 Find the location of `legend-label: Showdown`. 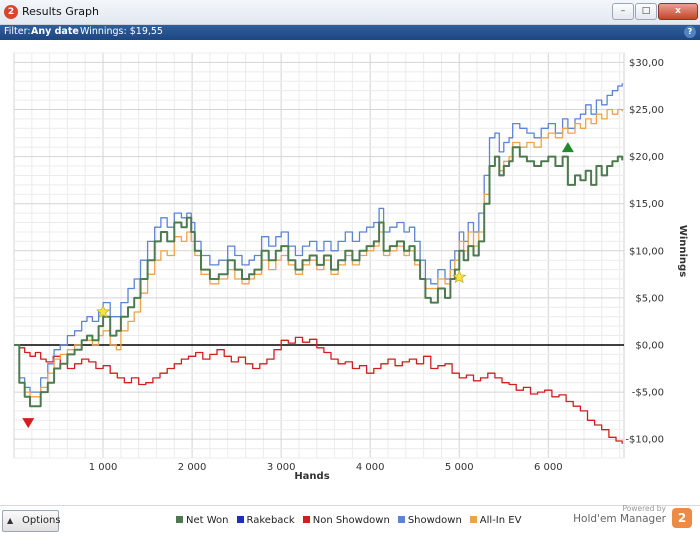

legend-label: Showdown is located at coordinates (434, 520).